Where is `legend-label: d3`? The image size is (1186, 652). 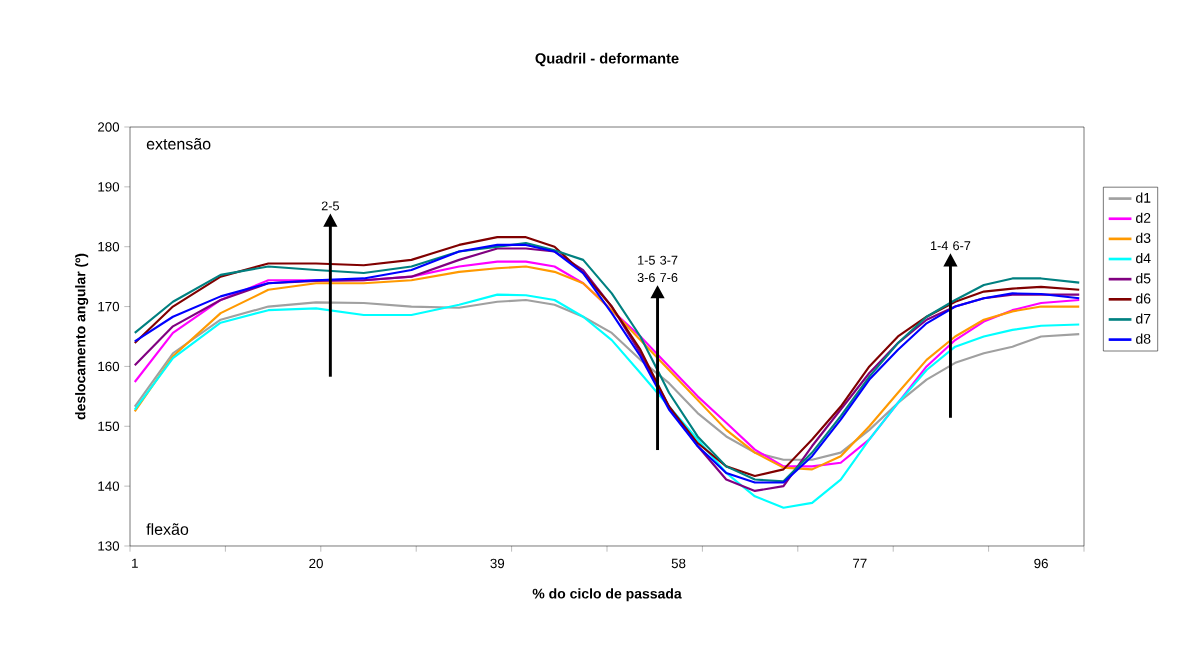
legend-label: d3 is located at coordinates (1143, 238).